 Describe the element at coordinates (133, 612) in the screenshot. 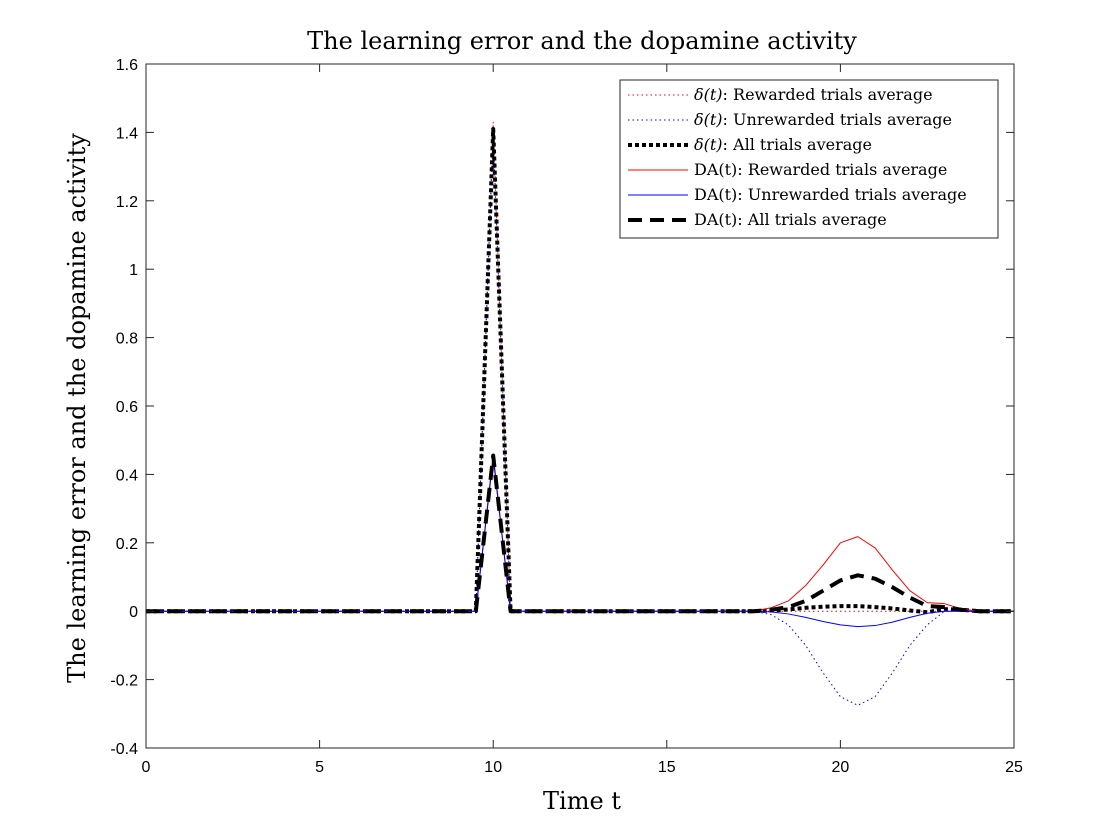

I see `y-tick-label: 0` at that location.